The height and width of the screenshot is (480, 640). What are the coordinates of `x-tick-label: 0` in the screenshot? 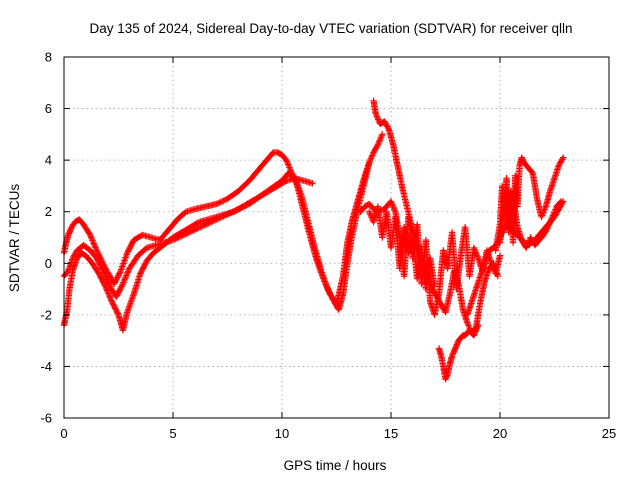 It's located at (63, 433).